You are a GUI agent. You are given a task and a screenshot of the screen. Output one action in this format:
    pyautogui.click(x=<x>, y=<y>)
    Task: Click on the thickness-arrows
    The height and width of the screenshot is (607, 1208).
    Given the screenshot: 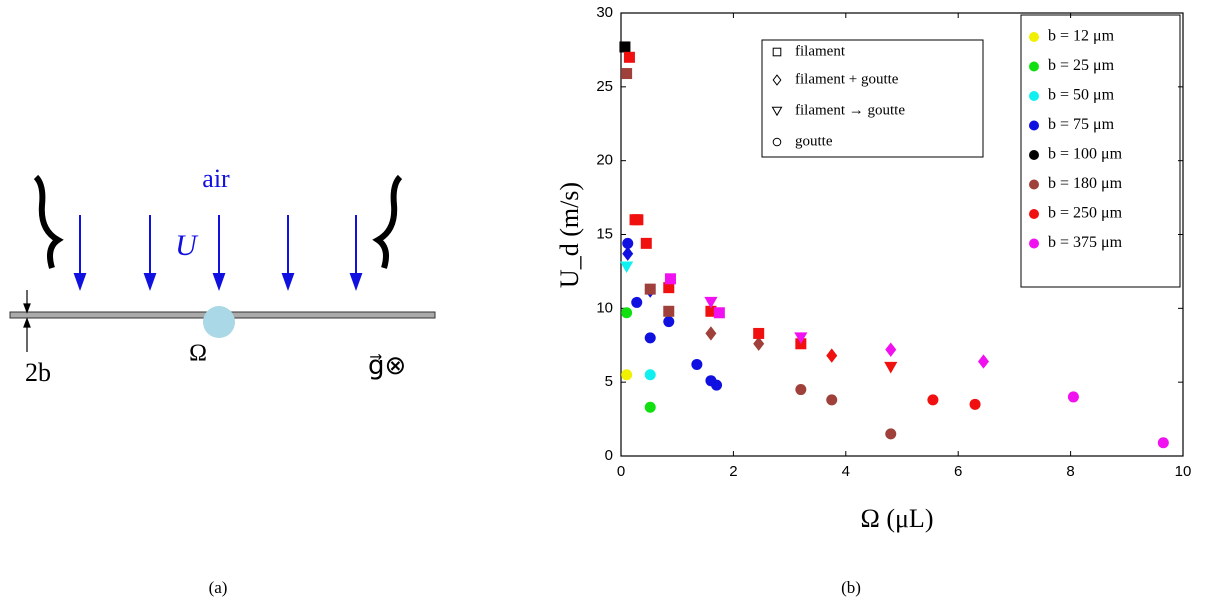 What is the action you would take?
    pyautogui.click(x=27, y=321)
    